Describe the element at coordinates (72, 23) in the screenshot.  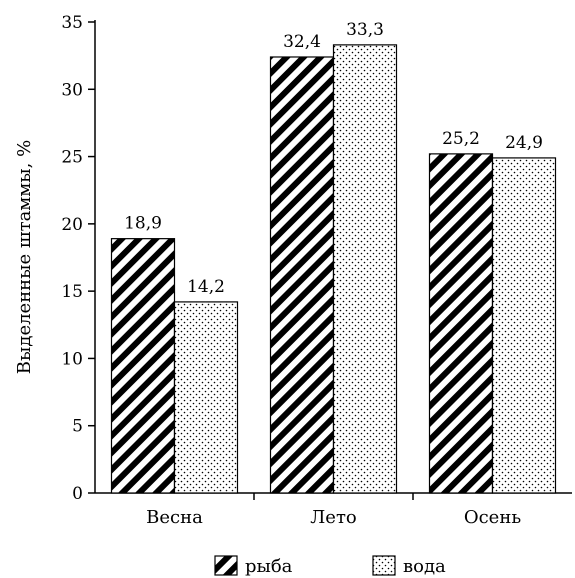
I see `y-tick-label: 35` at that location.